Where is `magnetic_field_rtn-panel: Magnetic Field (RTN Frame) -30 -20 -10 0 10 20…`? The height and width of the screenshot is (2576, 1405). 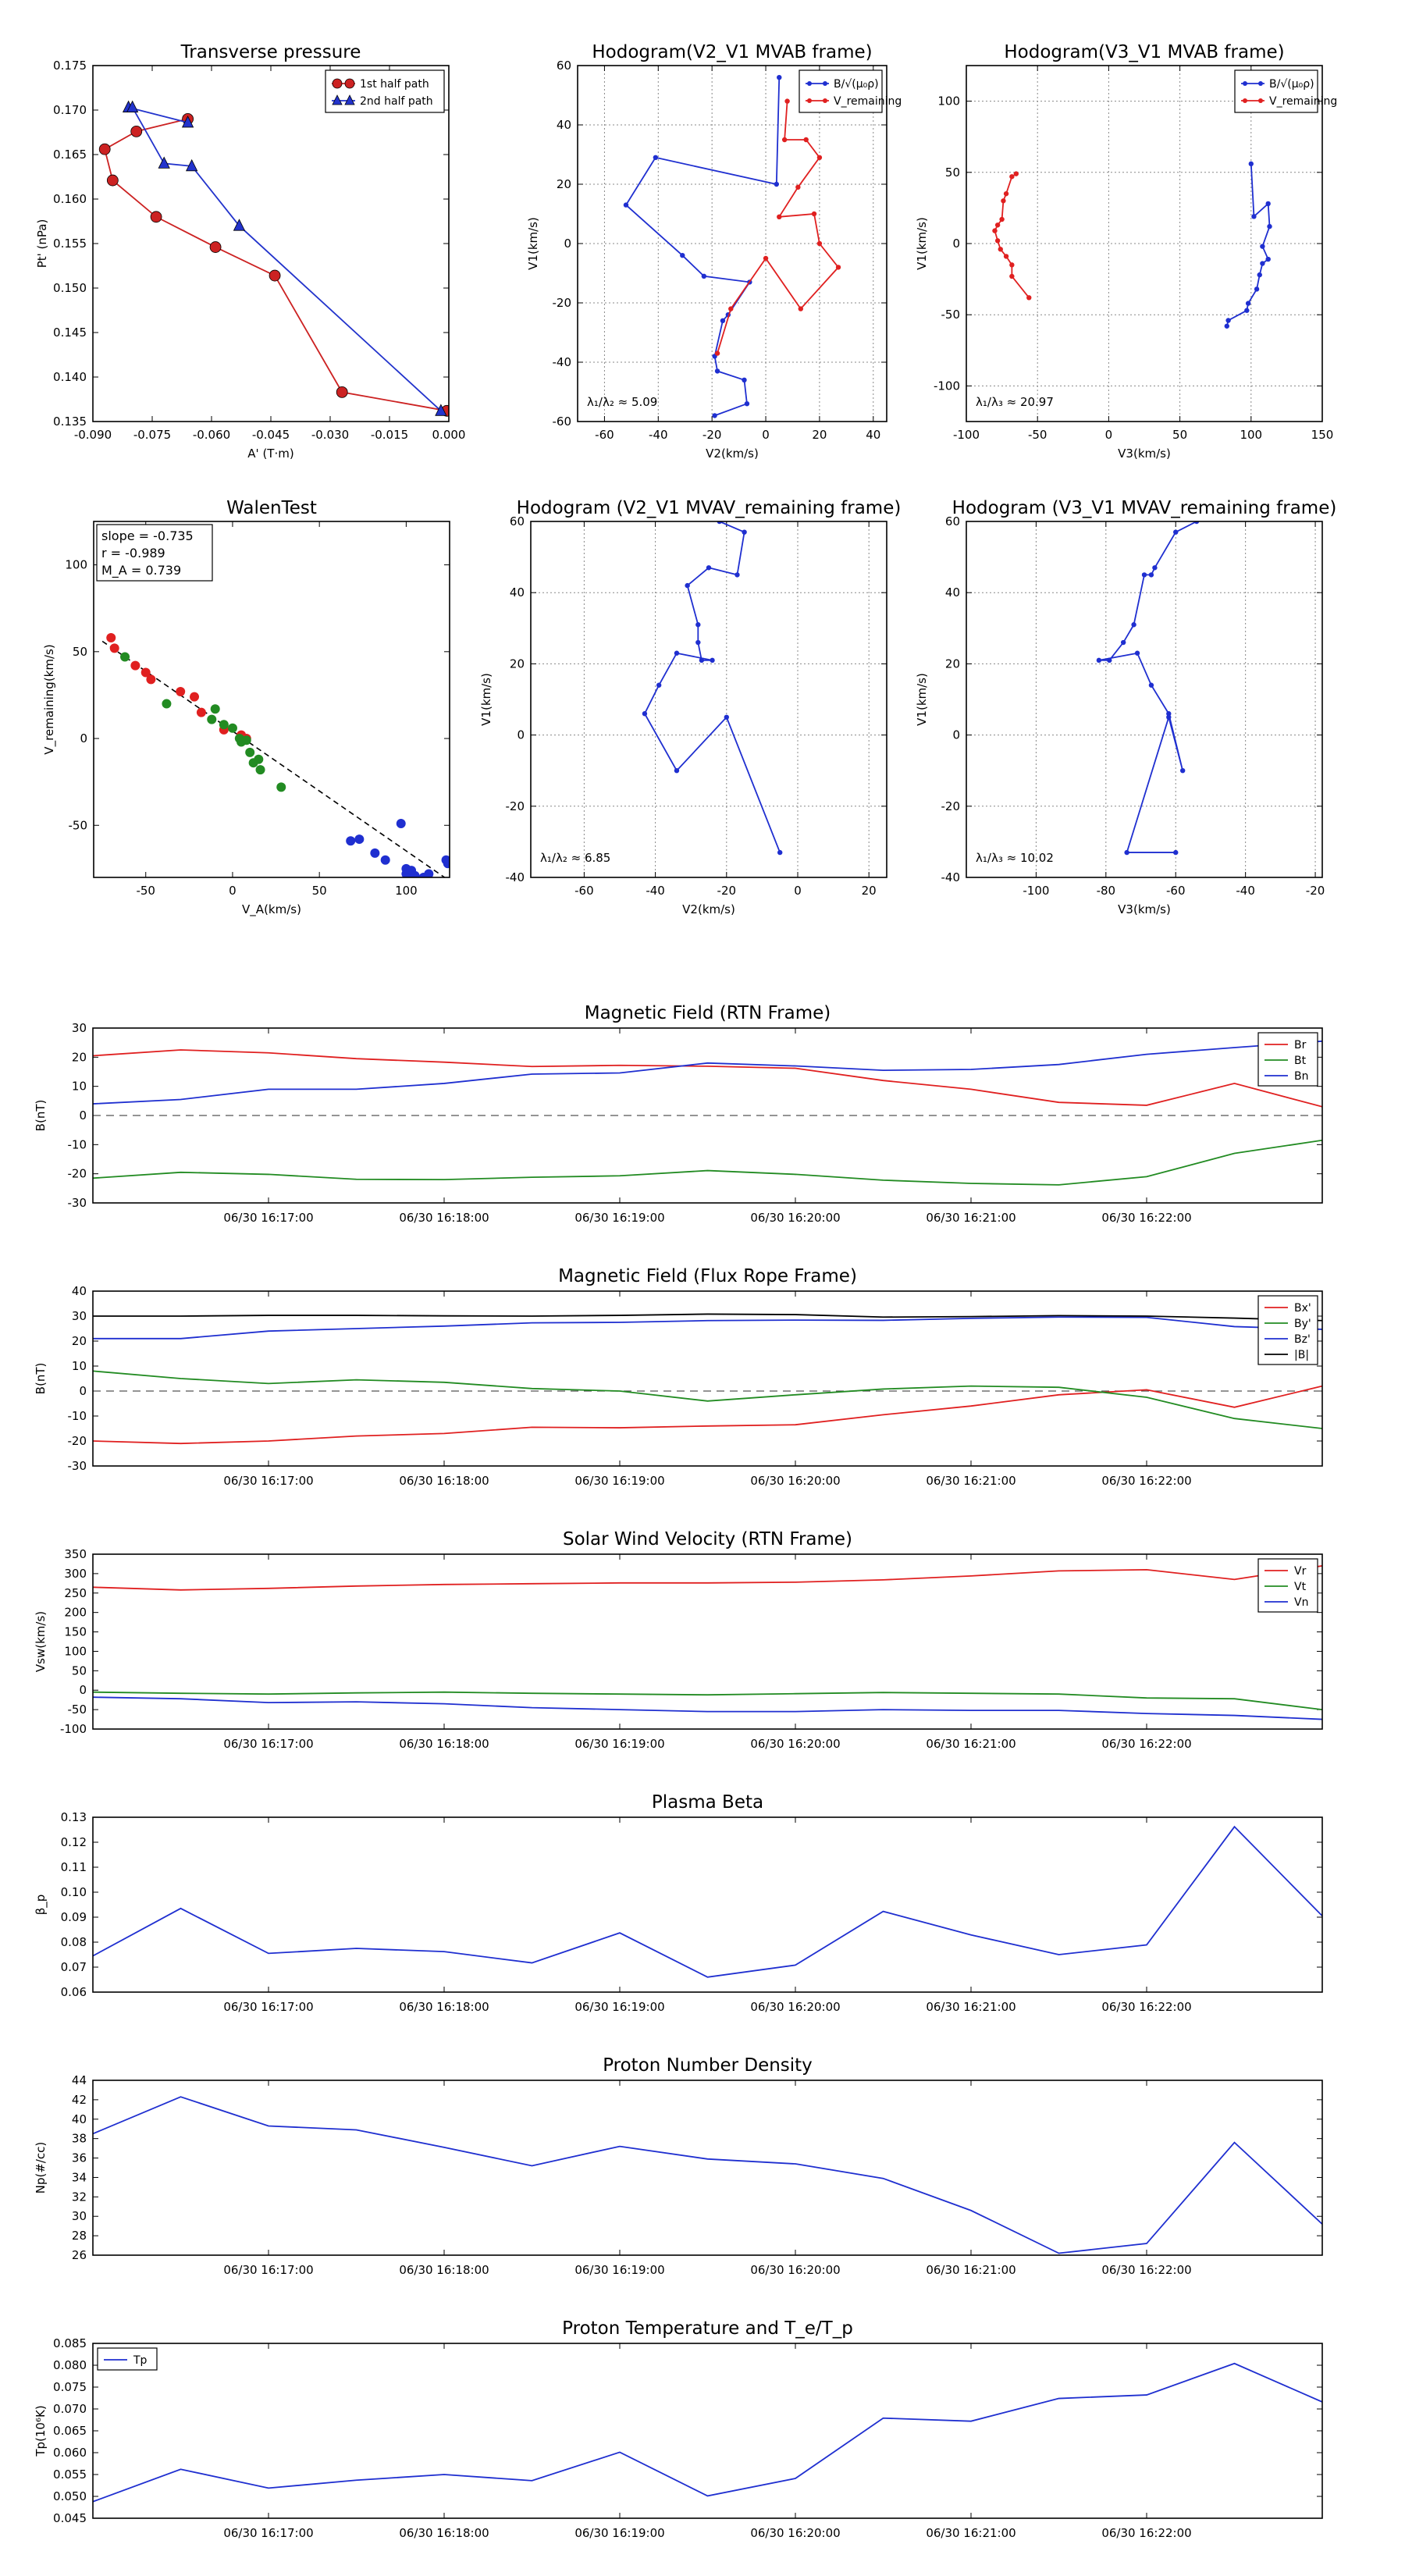
magnetic_field_rtn-panel: Magnetic Field (RTN Frame) -30 -20 -10 0 10 20… is located at coordinates (679, 1114).